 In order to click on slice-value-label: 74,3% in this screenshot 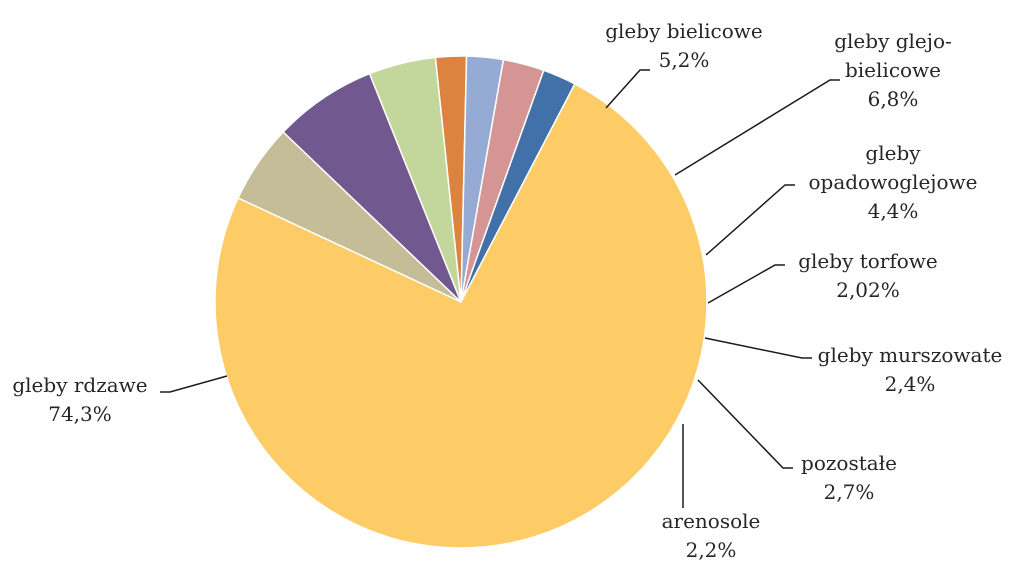, I will do `click(80, 414)`.